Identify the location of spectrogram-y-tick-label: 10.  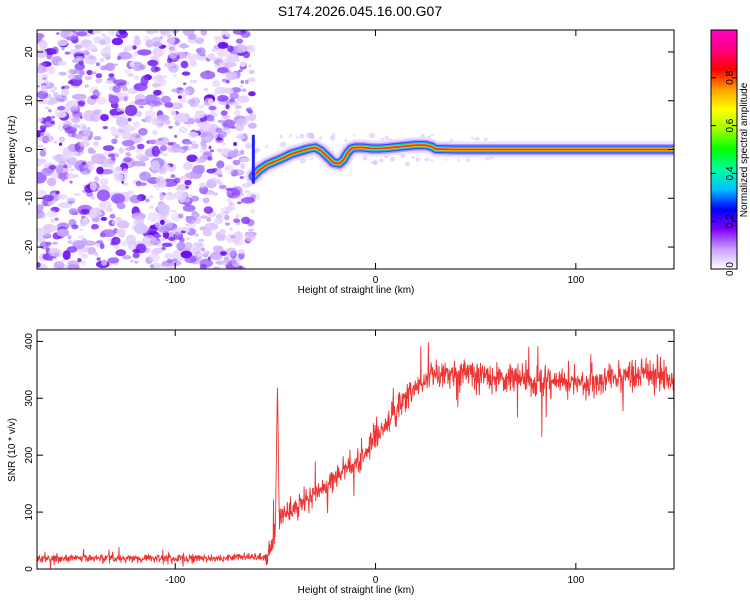
(29, 101).